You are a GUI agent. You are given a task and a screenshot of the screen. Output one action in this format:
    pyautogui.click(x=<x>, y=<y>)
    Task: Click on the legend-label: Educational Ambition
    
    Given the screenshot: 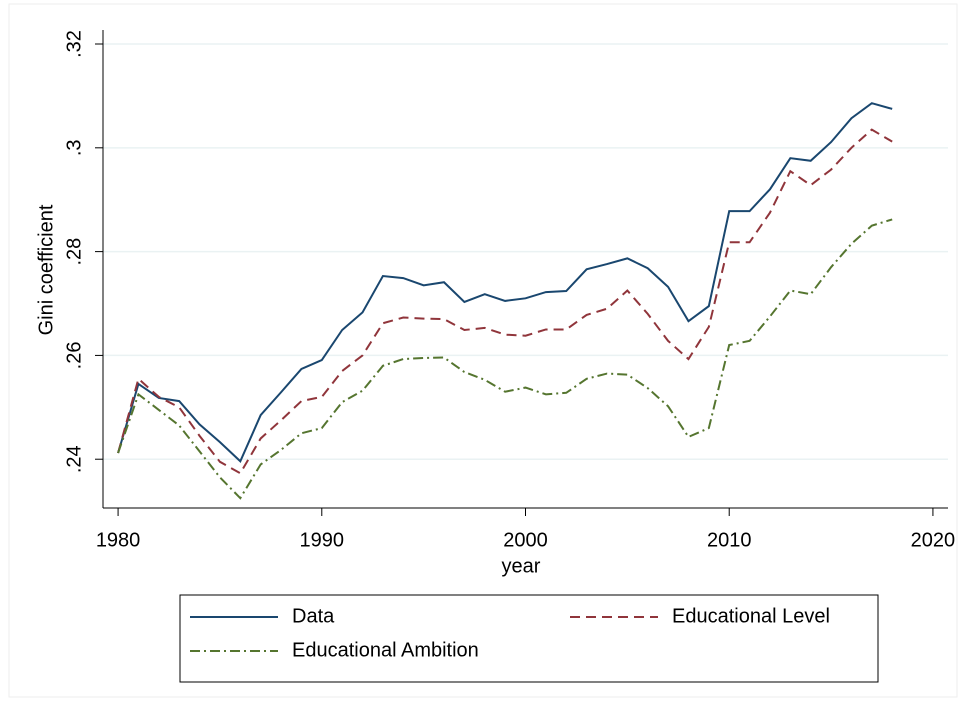 What is the action you would take?
    pyautogui.click(x=385, y=650)
    